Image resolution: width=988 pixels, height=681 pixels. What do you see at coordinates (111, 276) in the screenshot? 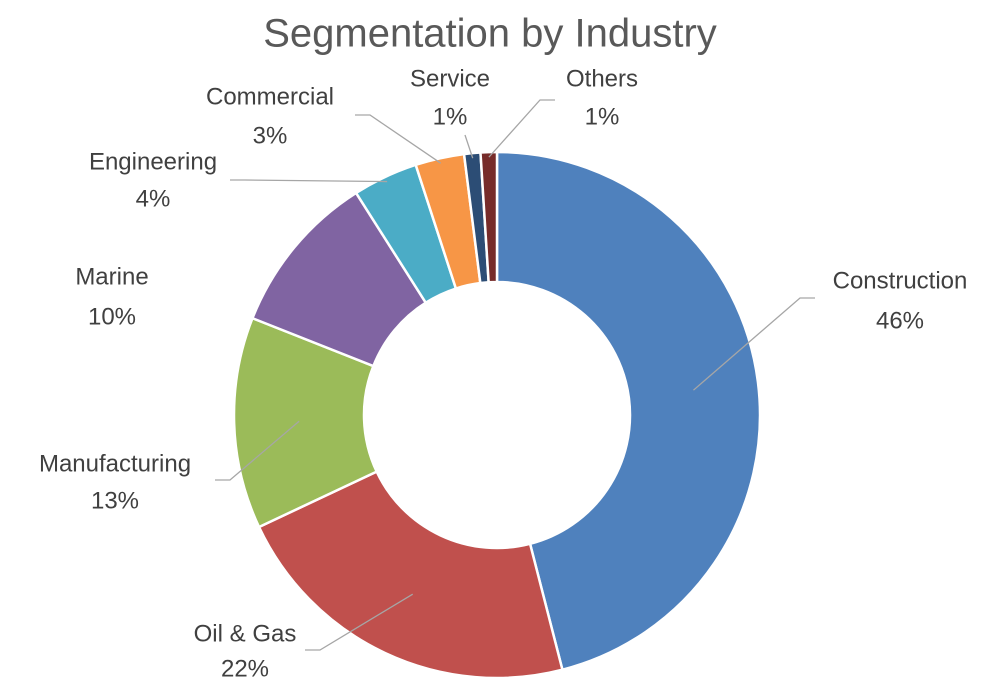
I see `slice-label: Marine` at bounding box center [111, 276].